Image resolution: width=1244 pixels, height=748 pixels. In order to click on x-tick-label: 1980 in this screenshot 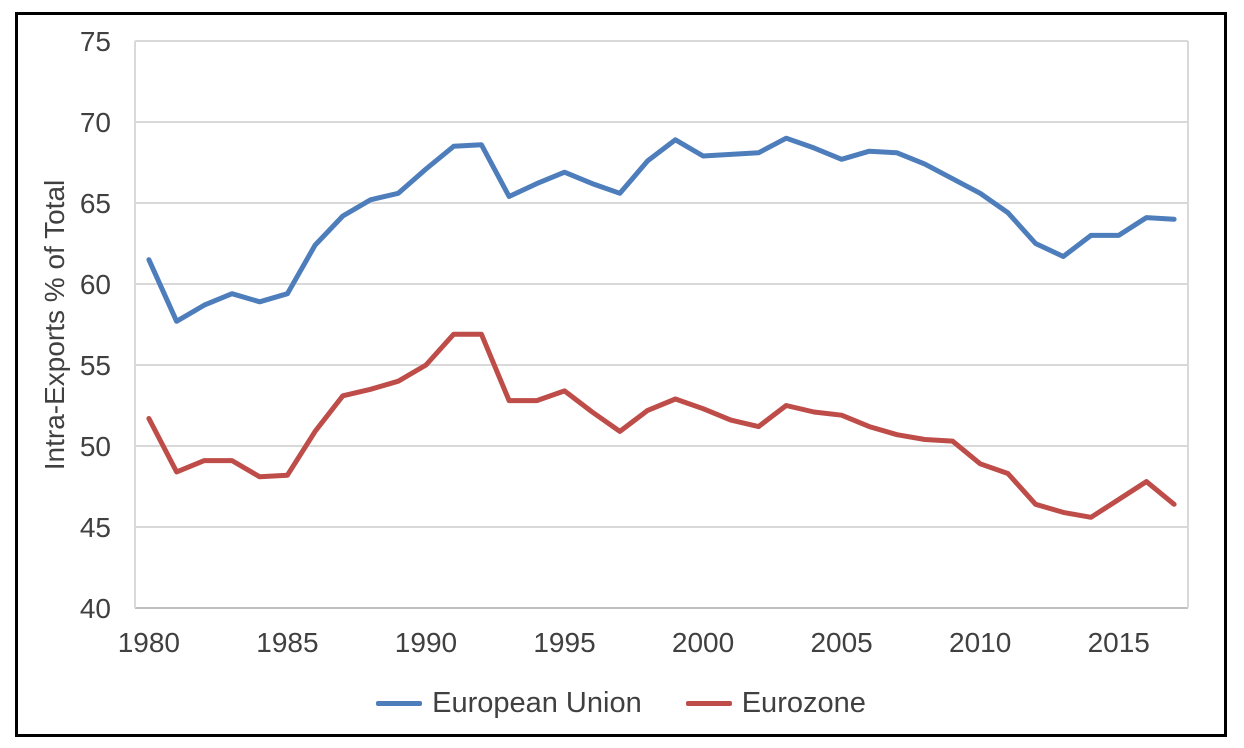, I will do `click(149, 642)`.